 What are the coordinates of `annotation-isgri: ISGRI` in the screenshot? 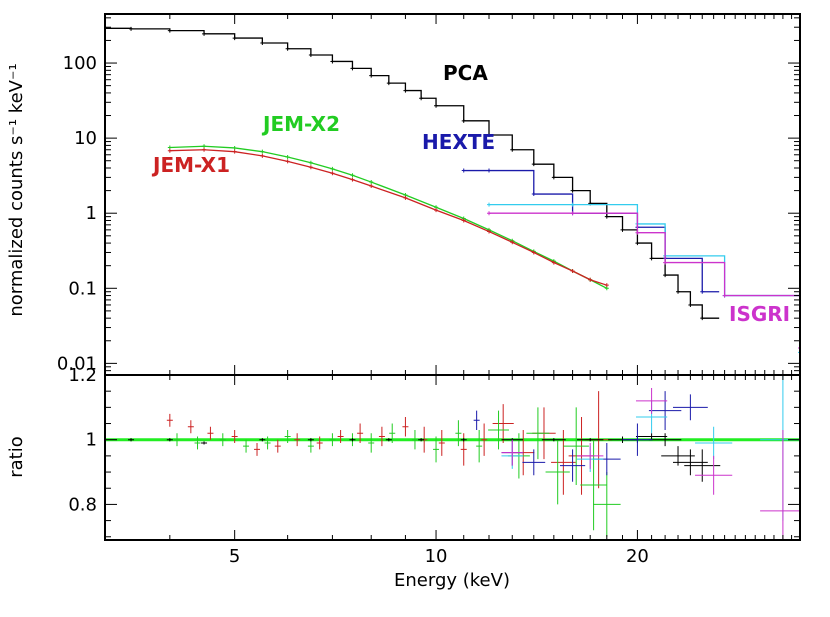 It's located at (759, 314).